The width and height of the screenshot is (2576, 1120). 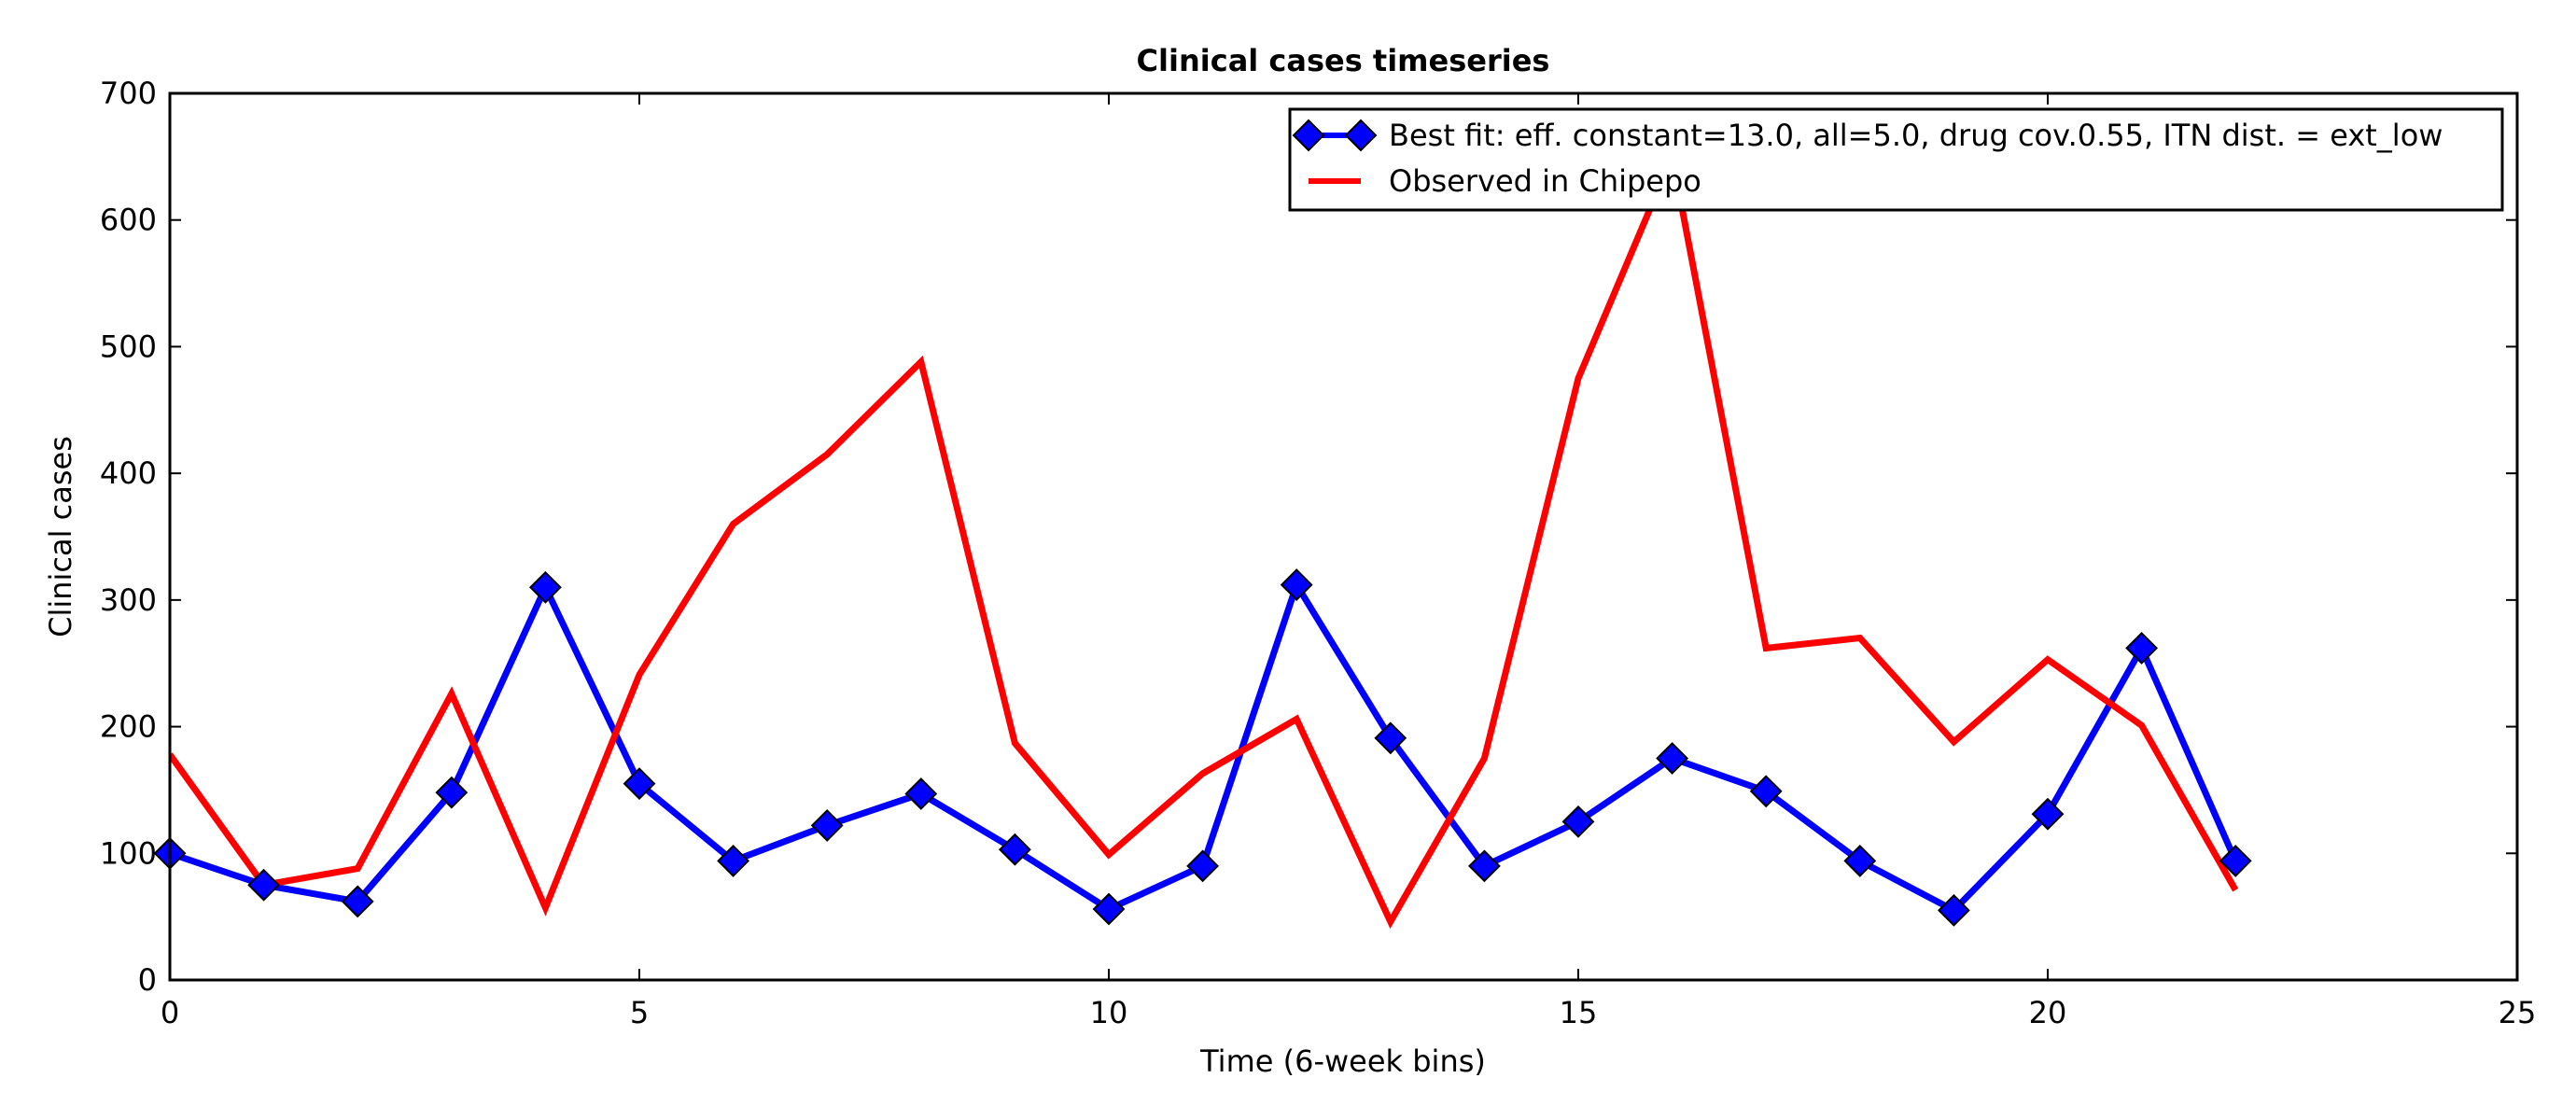 I want to click on x-tick-label: 0, so click(x=170, y=1012).